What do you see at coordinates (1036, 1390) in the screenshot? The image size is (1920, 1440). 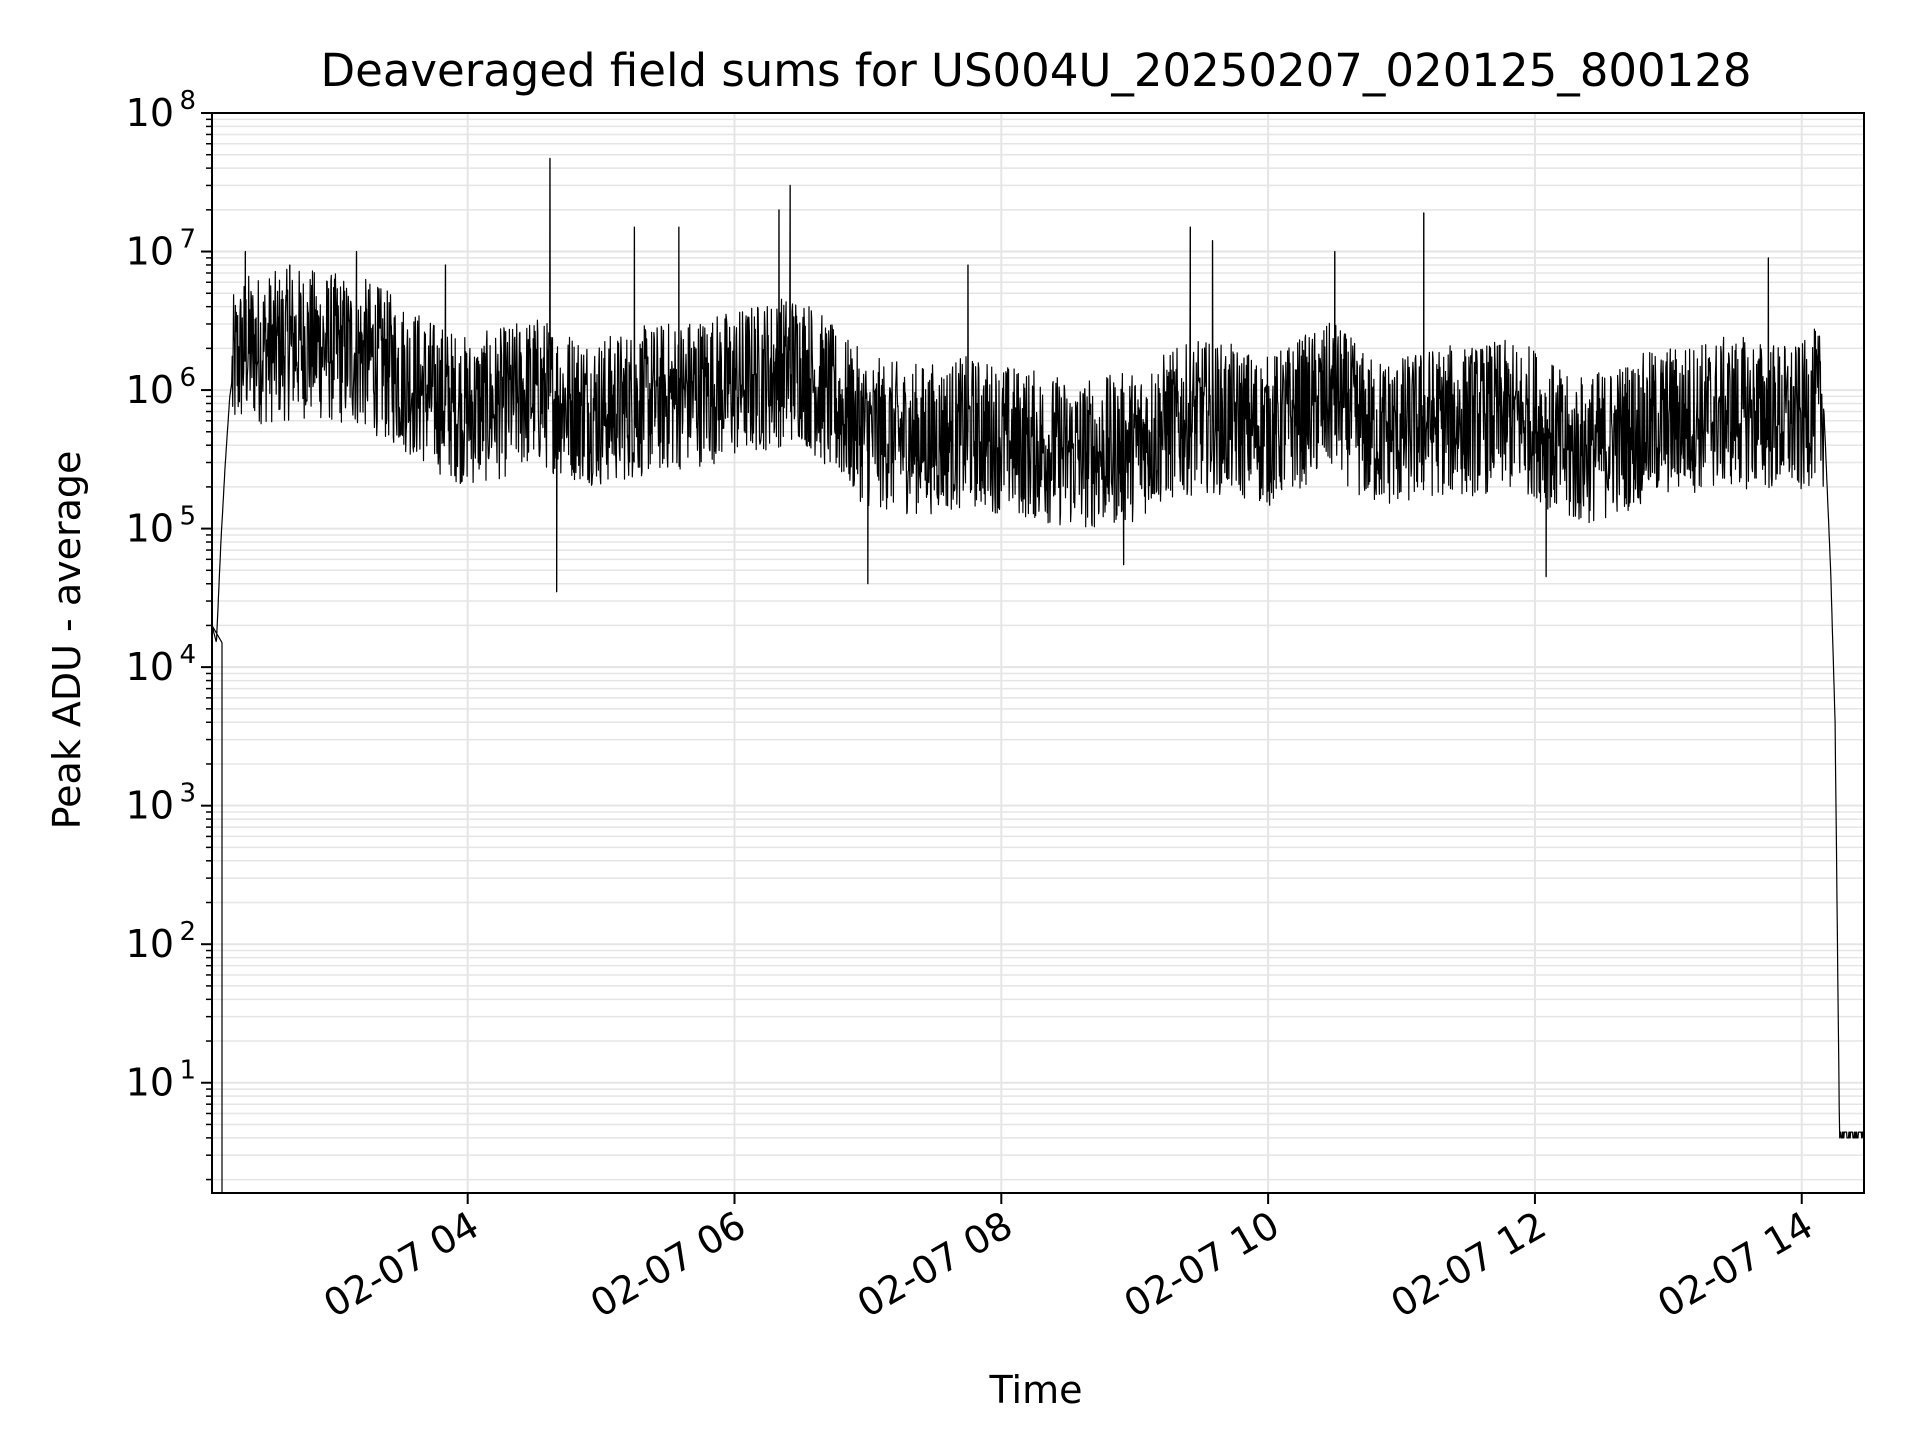 I see `x-axis-label: Time` at bounding box center [1036, 1390].